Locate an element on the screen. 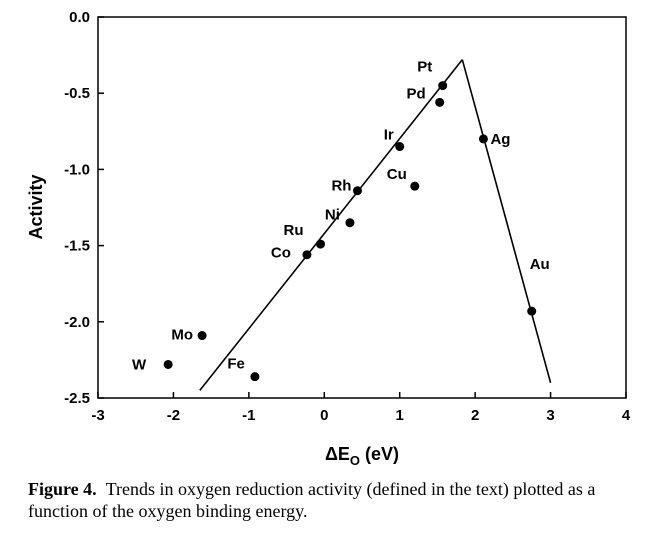 The height and width of the screenshot is (538, 657). data-point-mo is located at coordinates (202, 335).